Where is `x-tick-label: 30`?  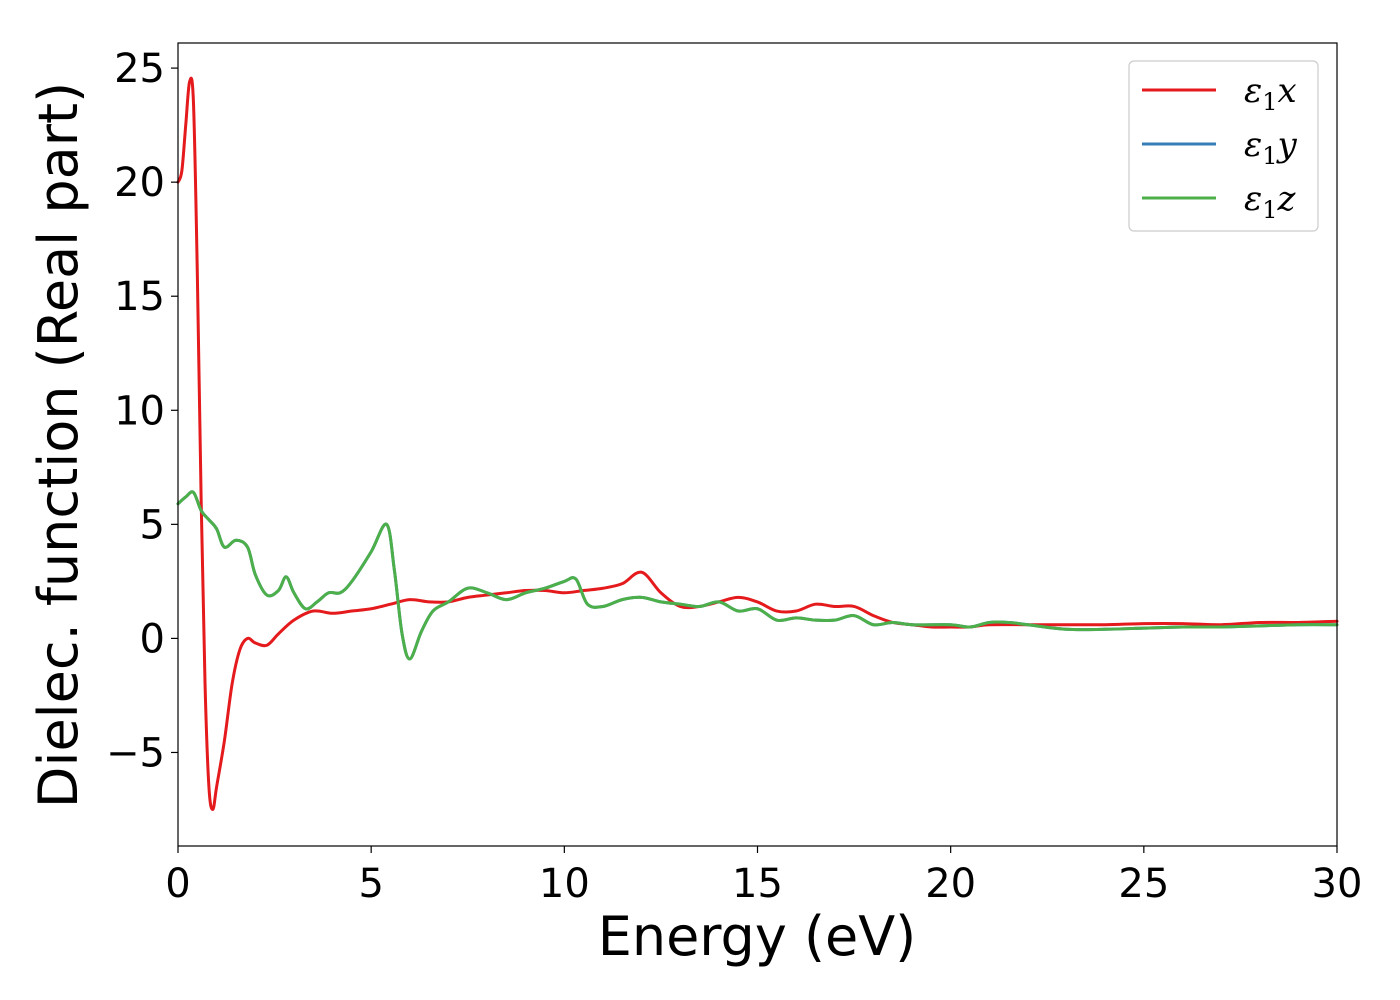
x-tick-label: 30 is located at coordinates (1337, 884).